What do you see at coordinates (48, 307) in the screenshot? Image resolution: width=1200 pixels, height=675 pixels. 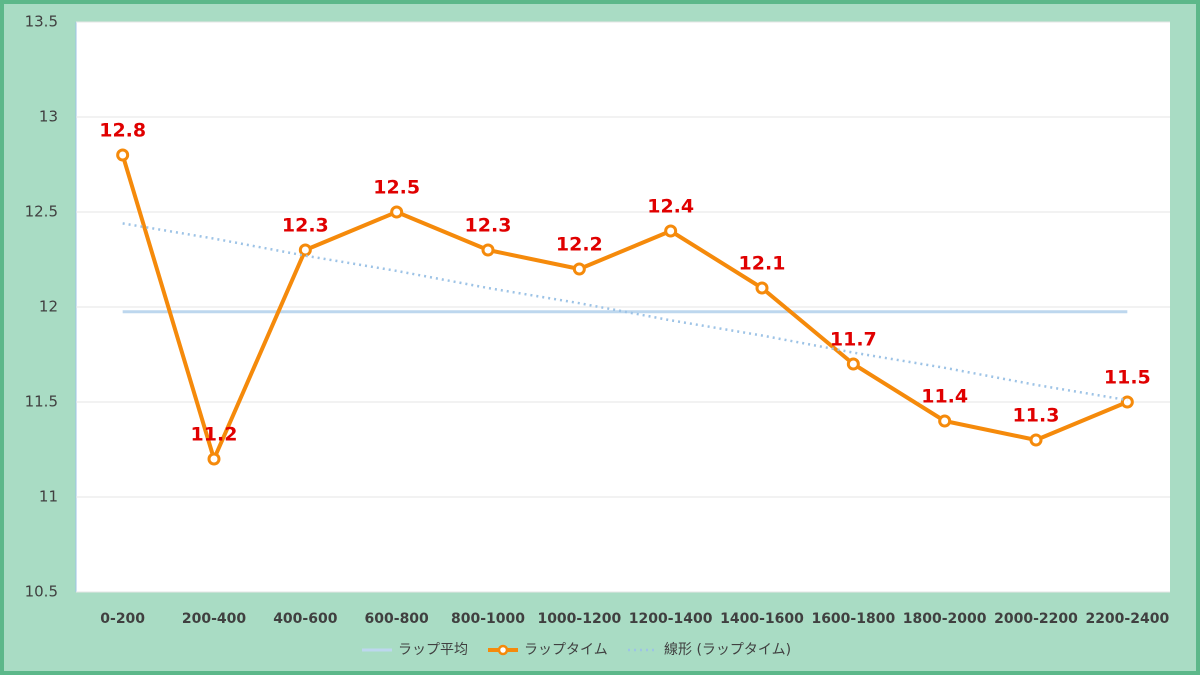 I see `y-tick-label: 12` at bounding box center [48, 307].